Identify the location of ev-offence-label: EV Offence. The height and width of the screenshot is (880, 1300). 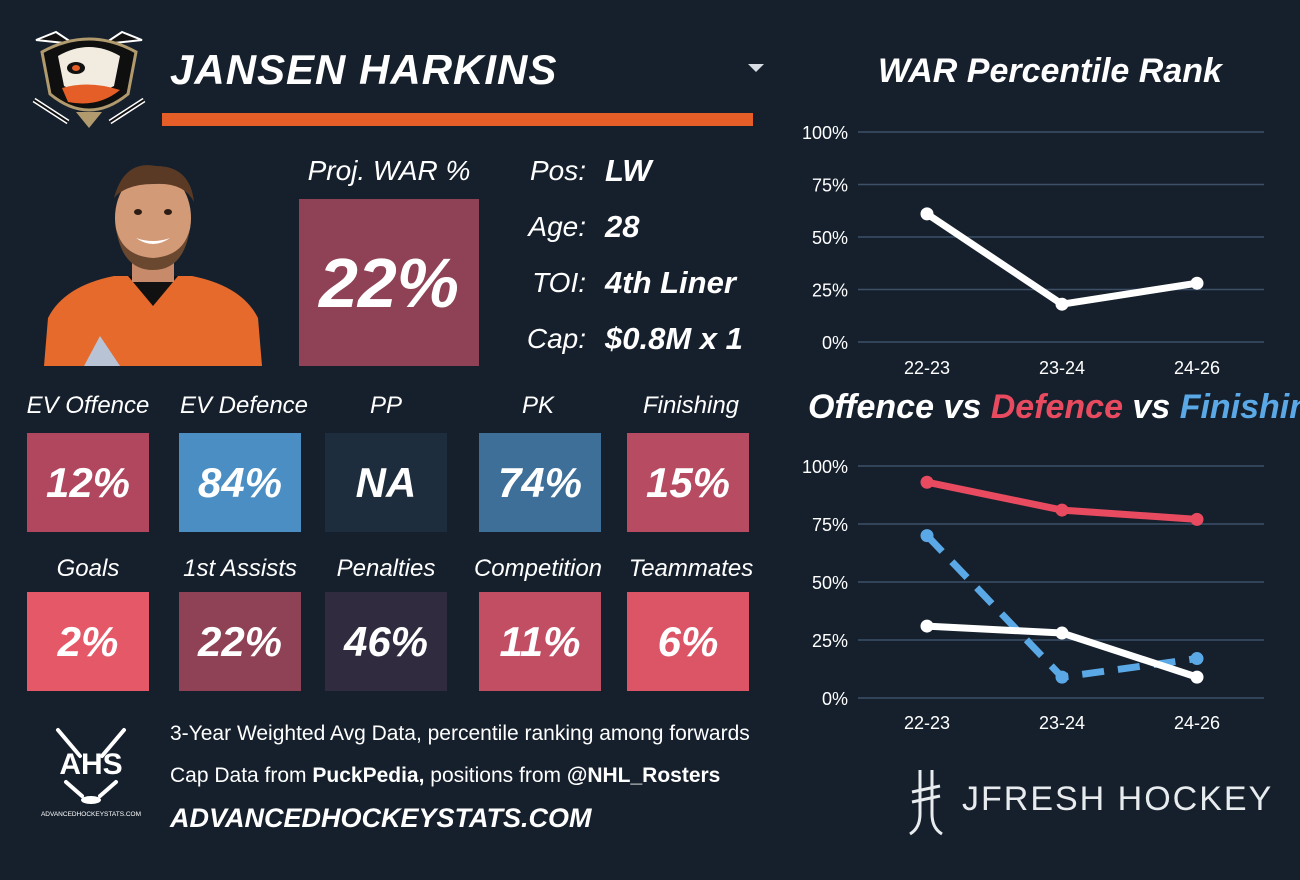
(88, 405).